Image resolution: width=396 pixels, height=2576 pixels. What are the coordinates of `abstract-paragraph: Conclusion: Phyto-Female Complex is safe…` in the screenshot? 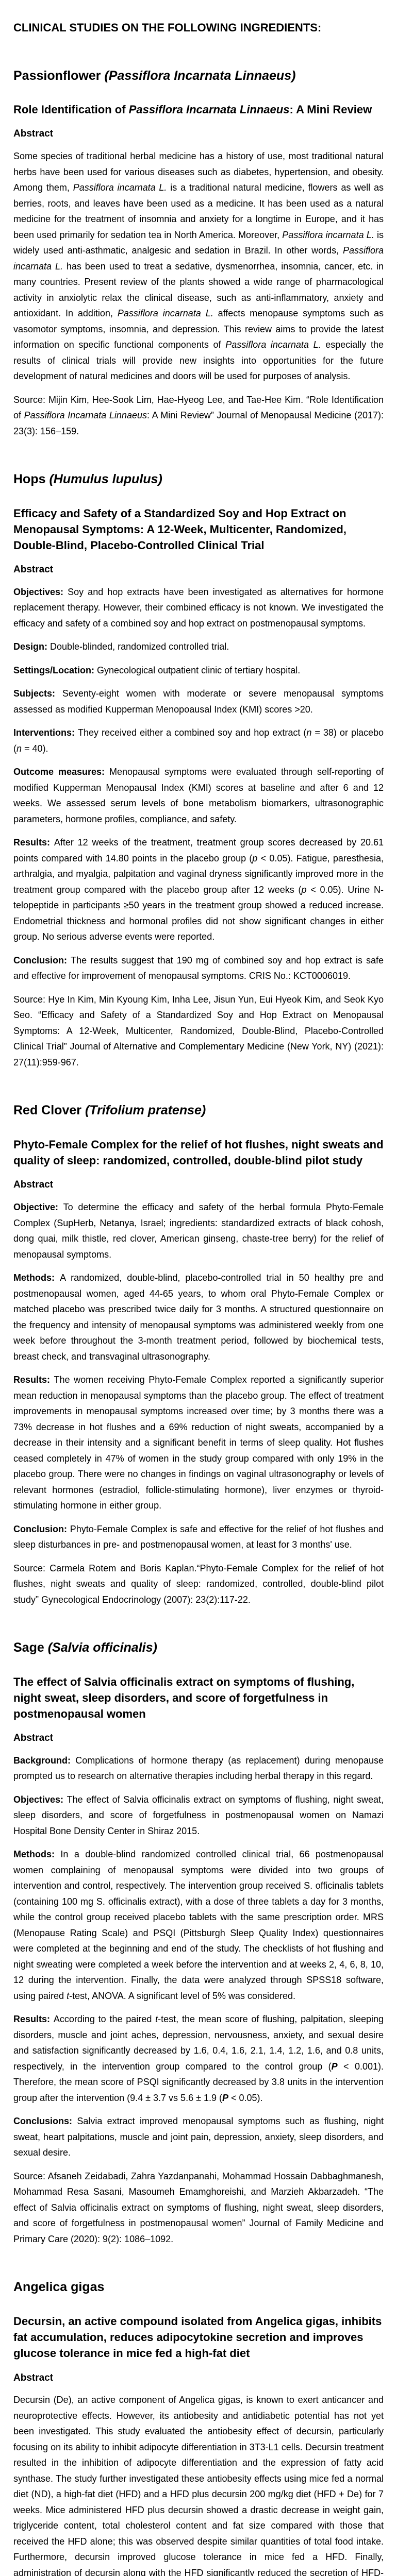 It's located at (198, 1537).